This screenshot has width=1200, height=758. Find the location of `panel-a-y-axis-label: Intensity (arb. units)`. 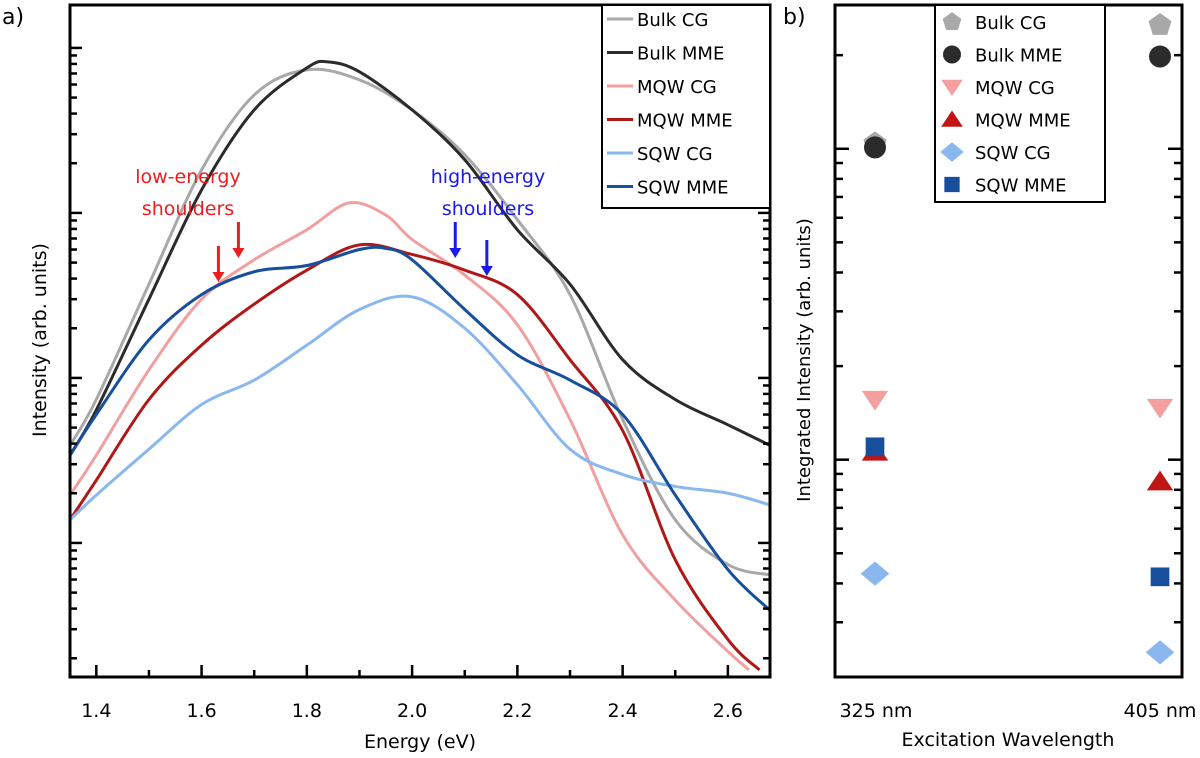

panel-a-y-axis-label: Intensity (arb. units) is located at coordinates (40, 340).